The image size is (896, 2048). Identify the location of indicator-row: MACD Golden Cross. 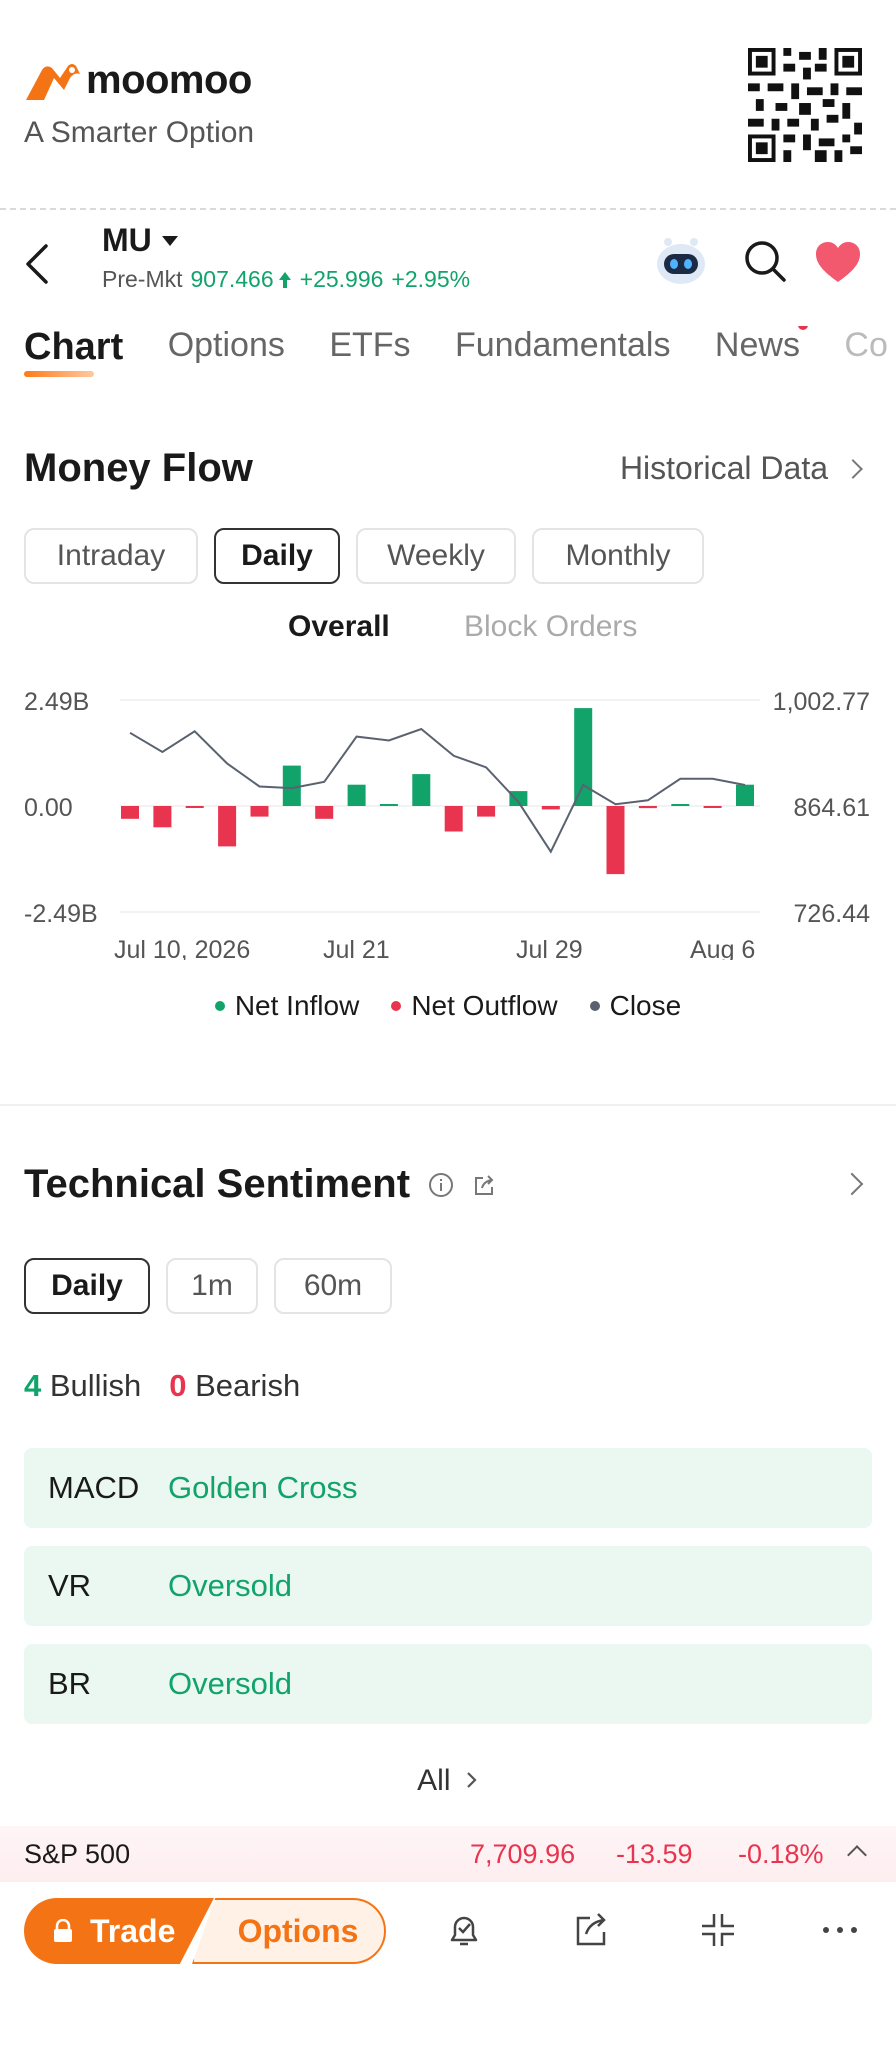
(448, 1488).